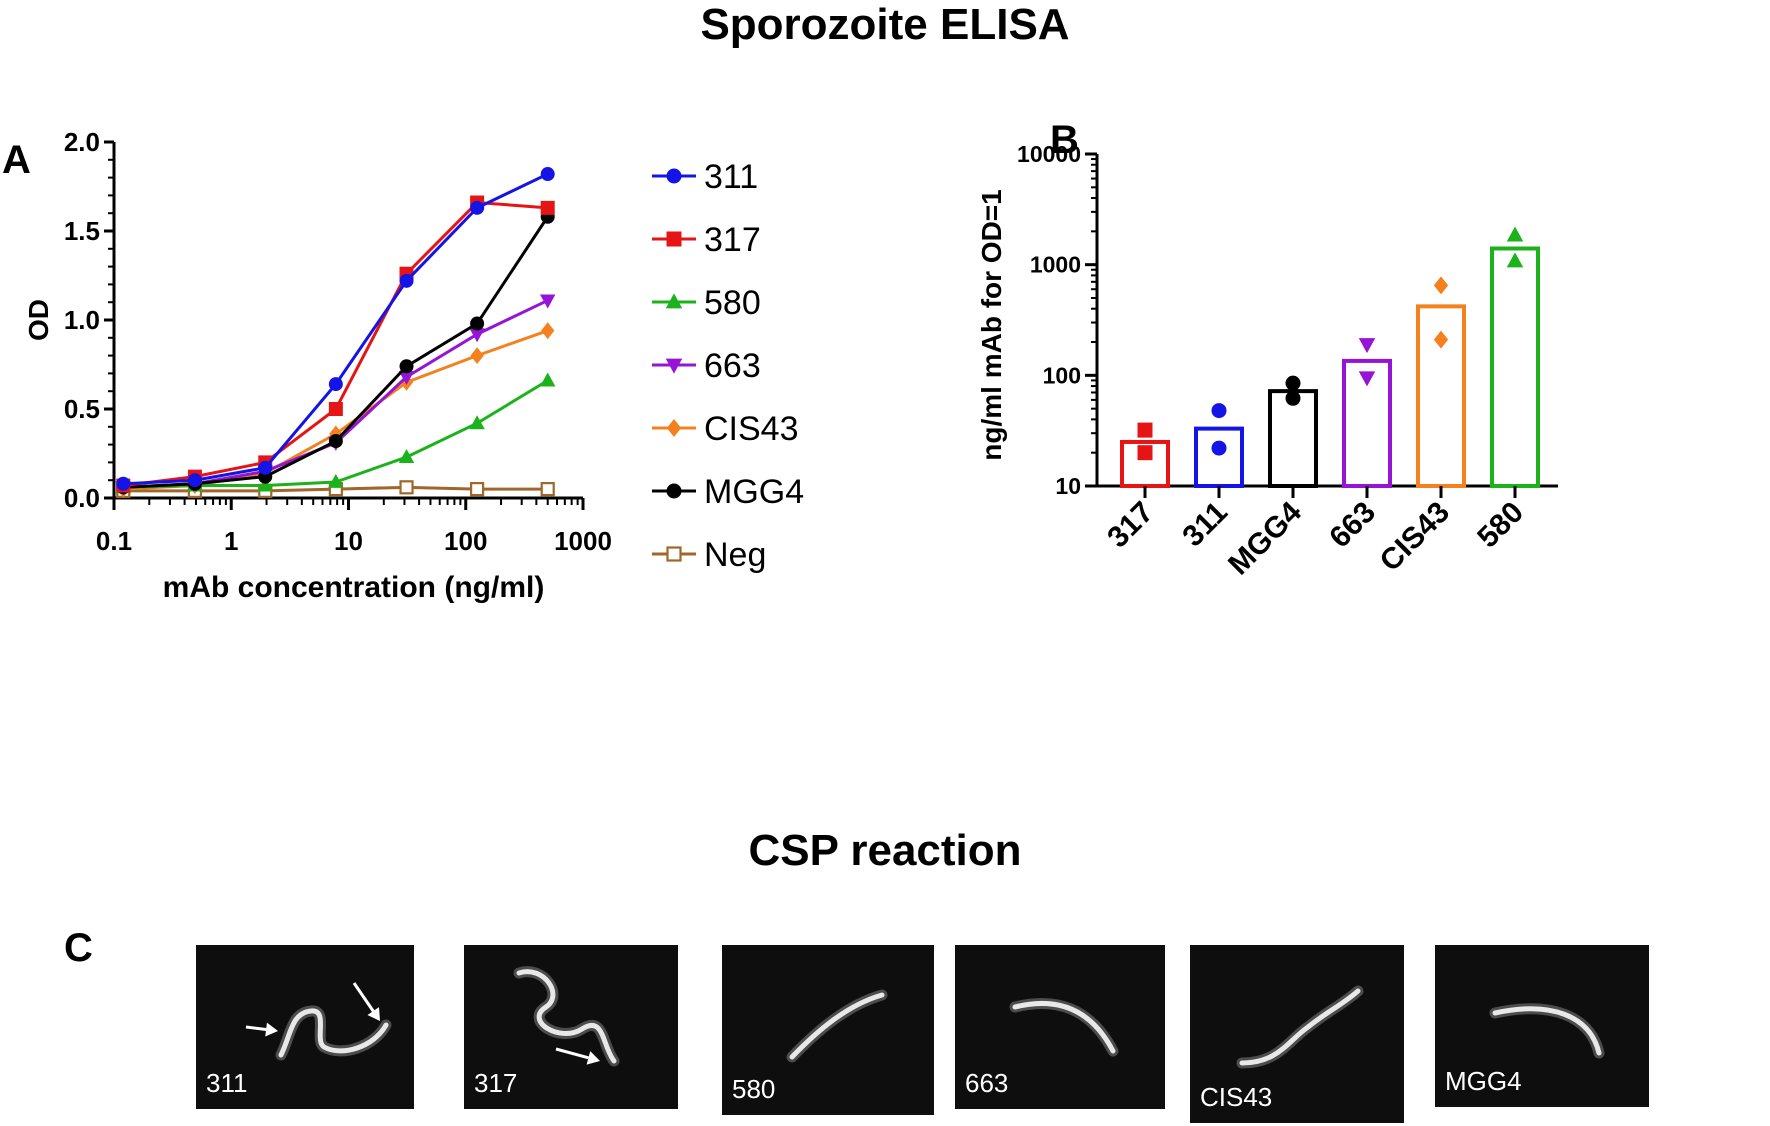 Image resolution: width=1770 pixels, height=1126 pixels. I want to click on micrograph-mgg4: MGG4, so click(1542, 1026).